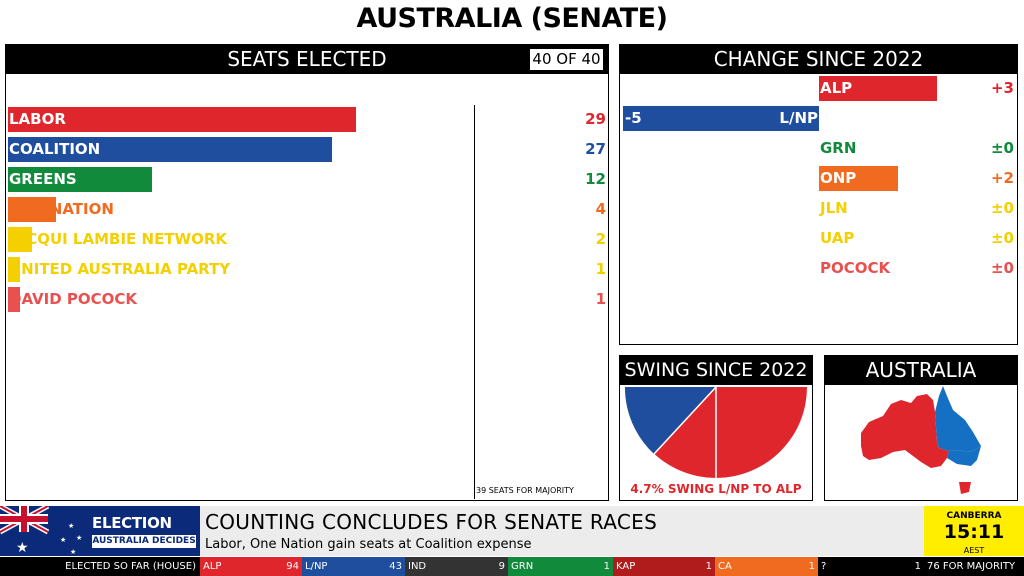 This screenshot has height=576, width=1024. What do you see at coordinates (417, 566) in the screenshot?
I see `strip-segment-label: IND` at bounding box center [417, 566].